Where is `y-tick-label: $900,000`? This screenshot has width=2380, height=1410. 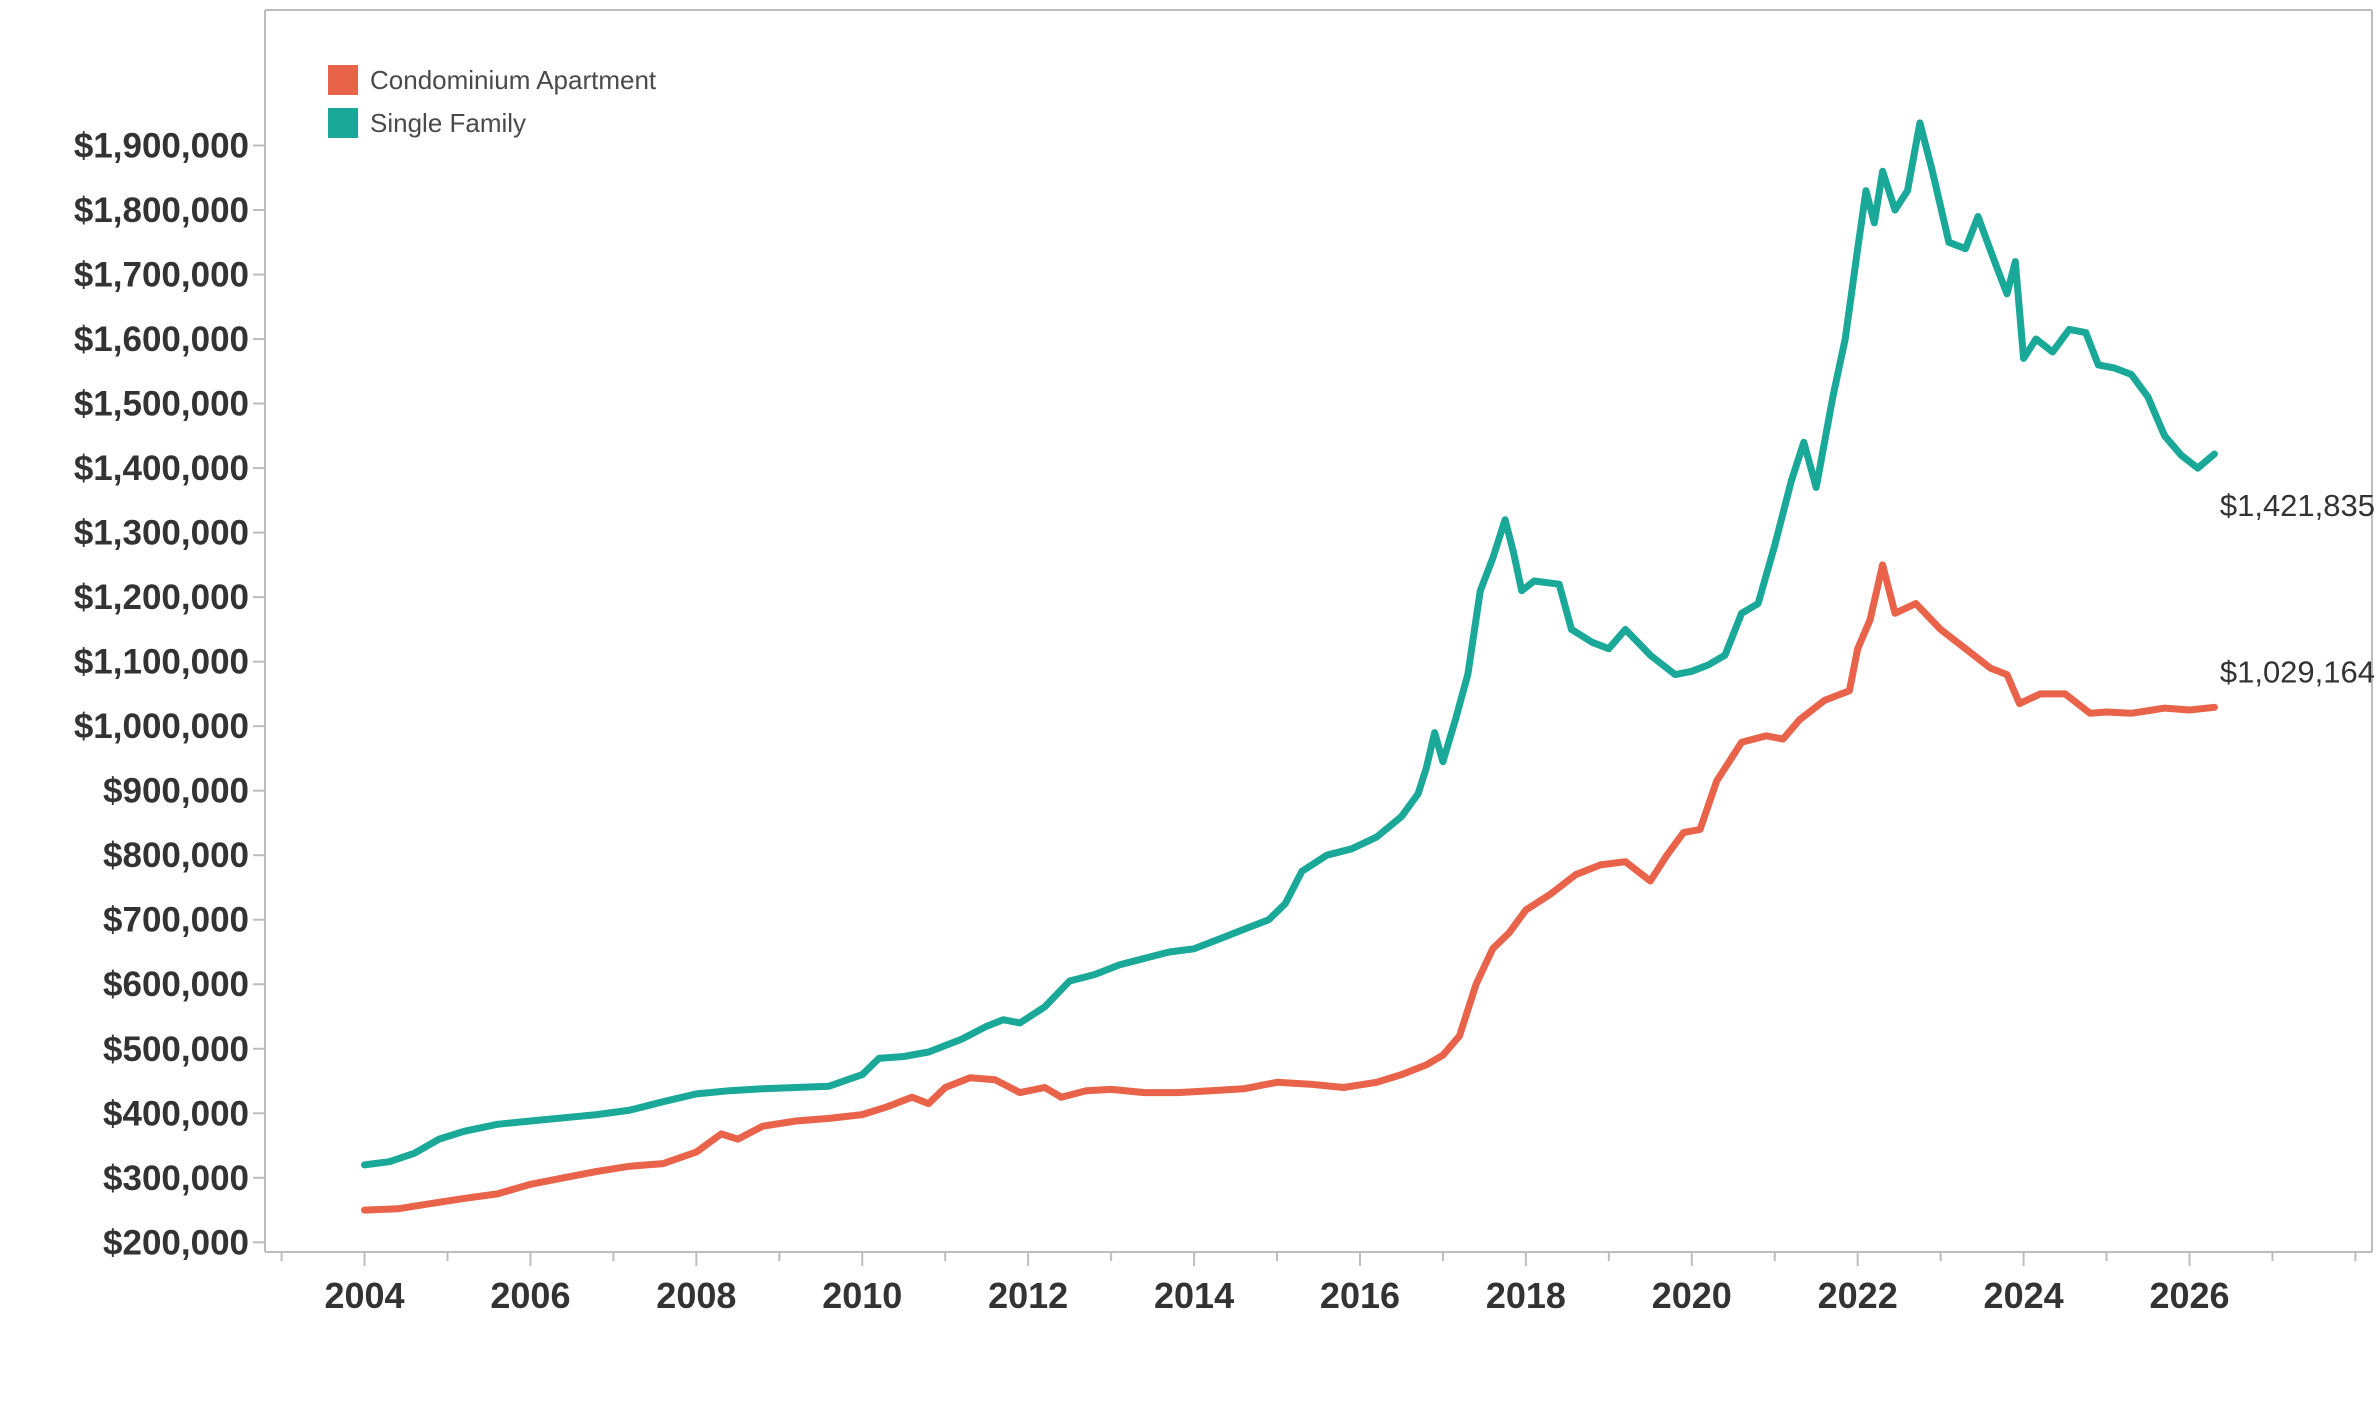 y-tick-label: $900,000 is located at coordinates (176, 791).